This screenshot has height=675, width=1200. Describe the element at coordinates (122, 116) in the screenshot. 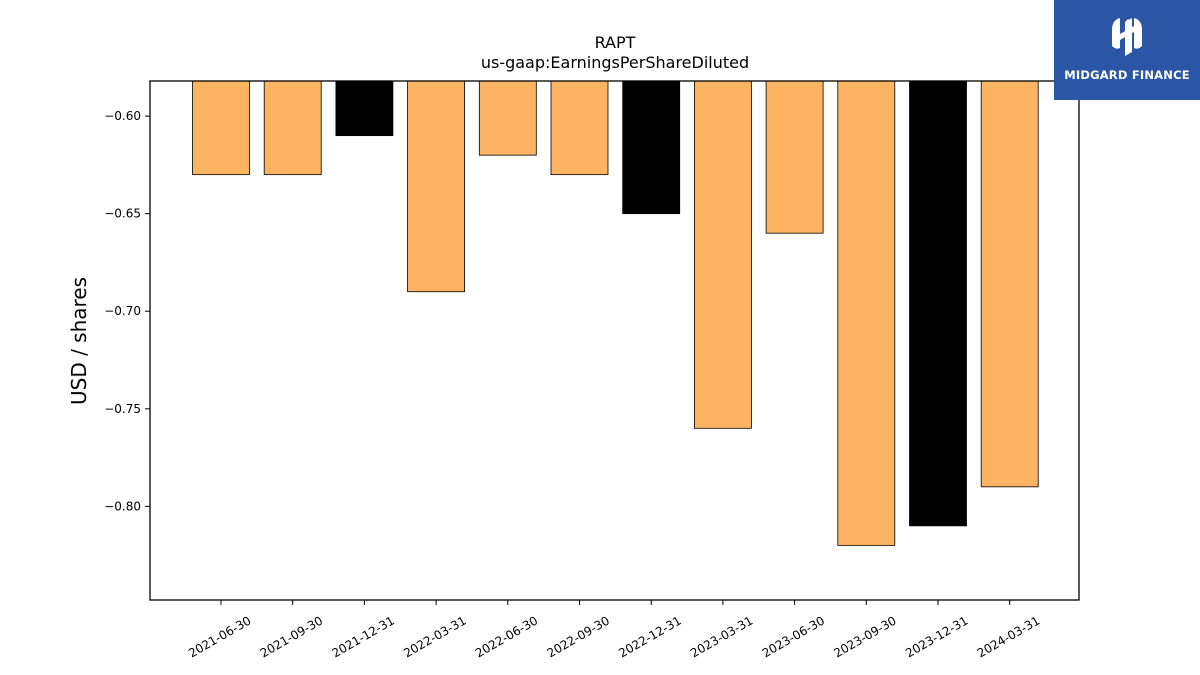

I see `y-tick-label: −0.60` at that location.